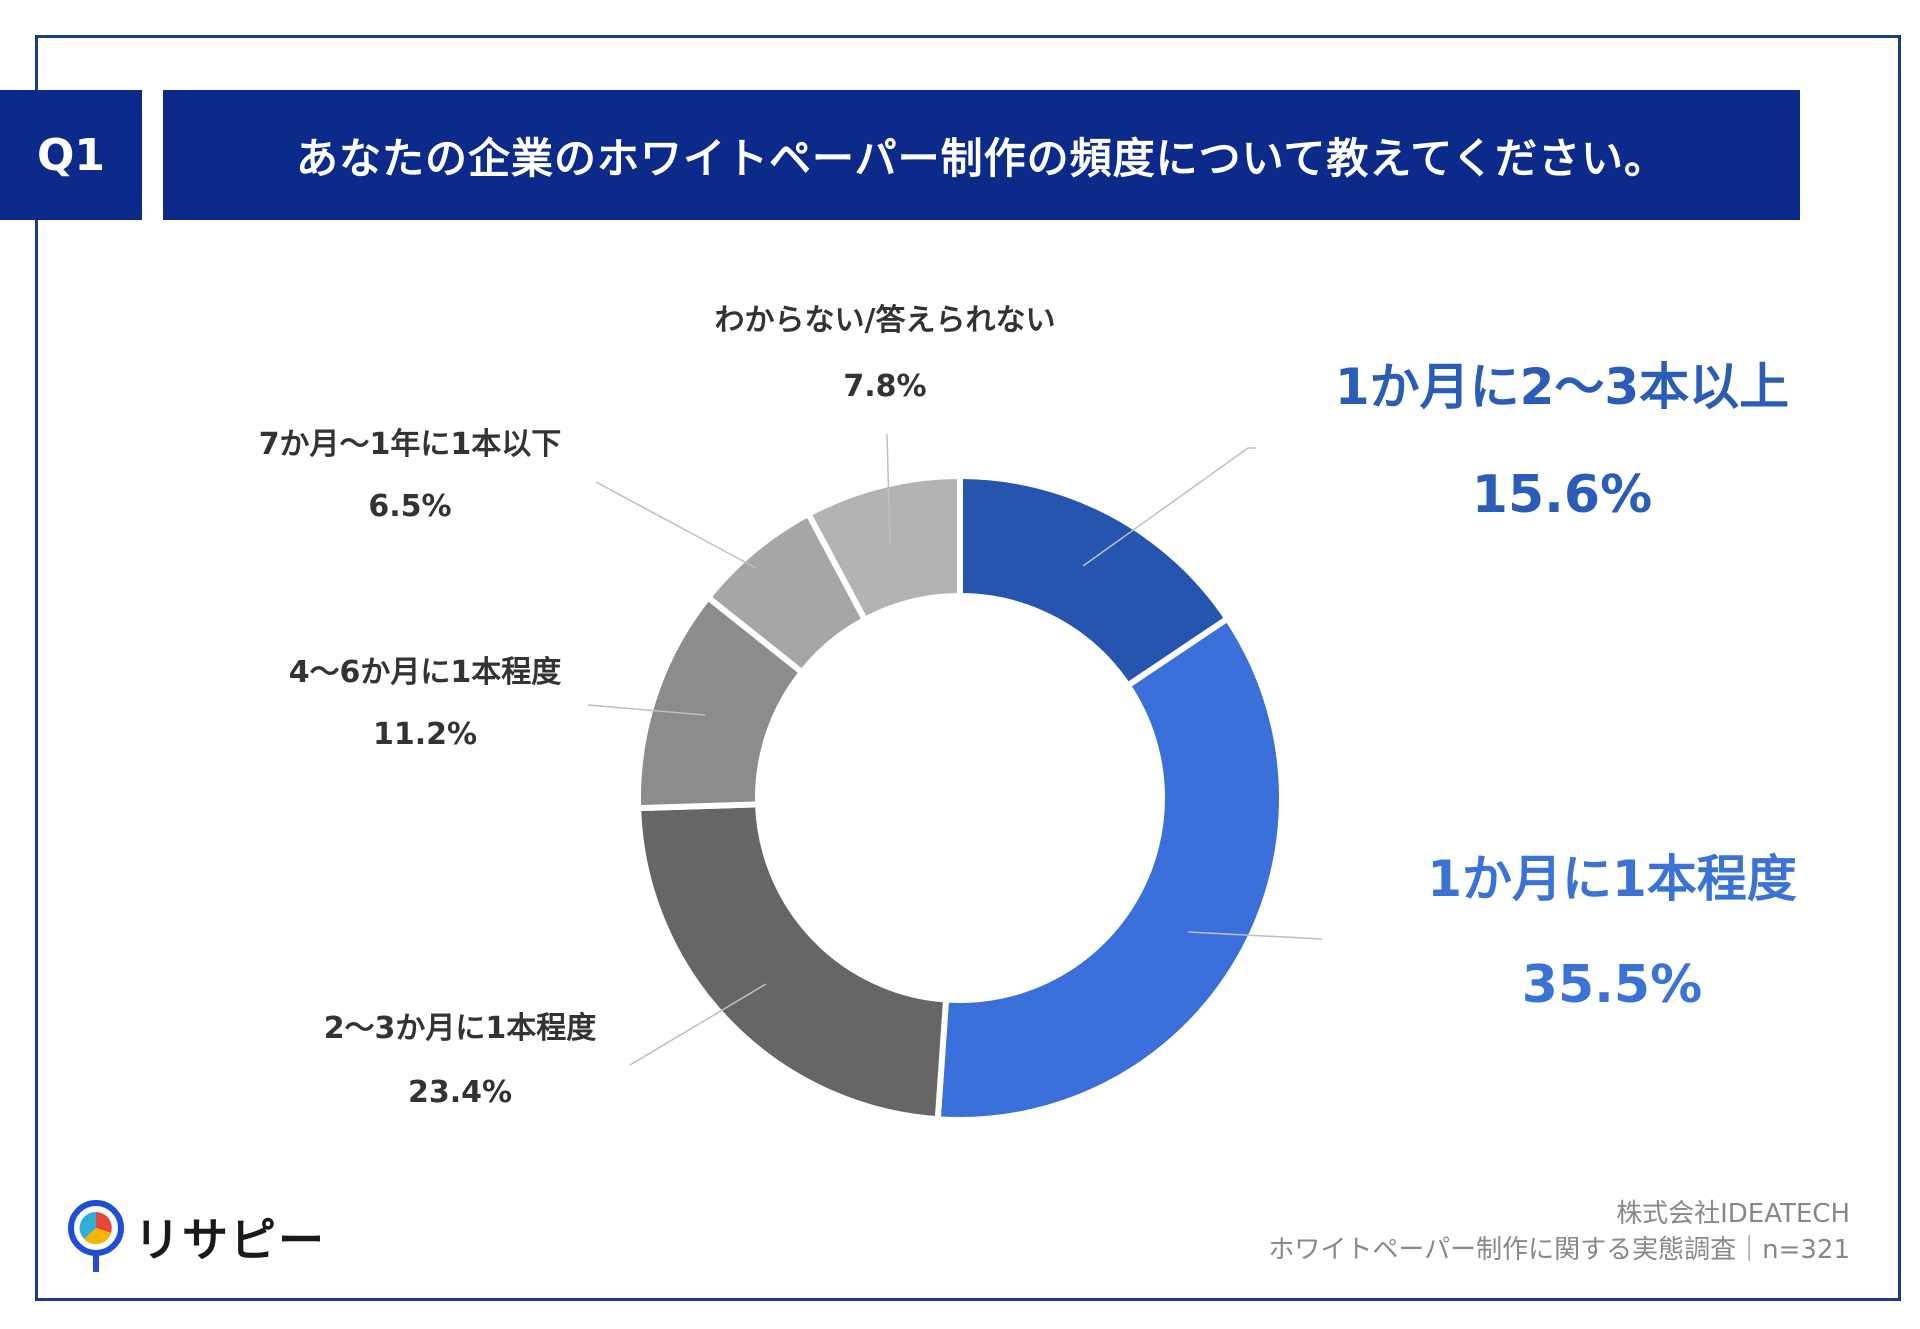 Image resolution: width=1920 pixels, height=1329 pixels. Describe the element at coordinates (1559, 1250) in the screenshot. I see `footer-survey: ホワイトペーパー制作に関する実態調査｜n=321` at that location.